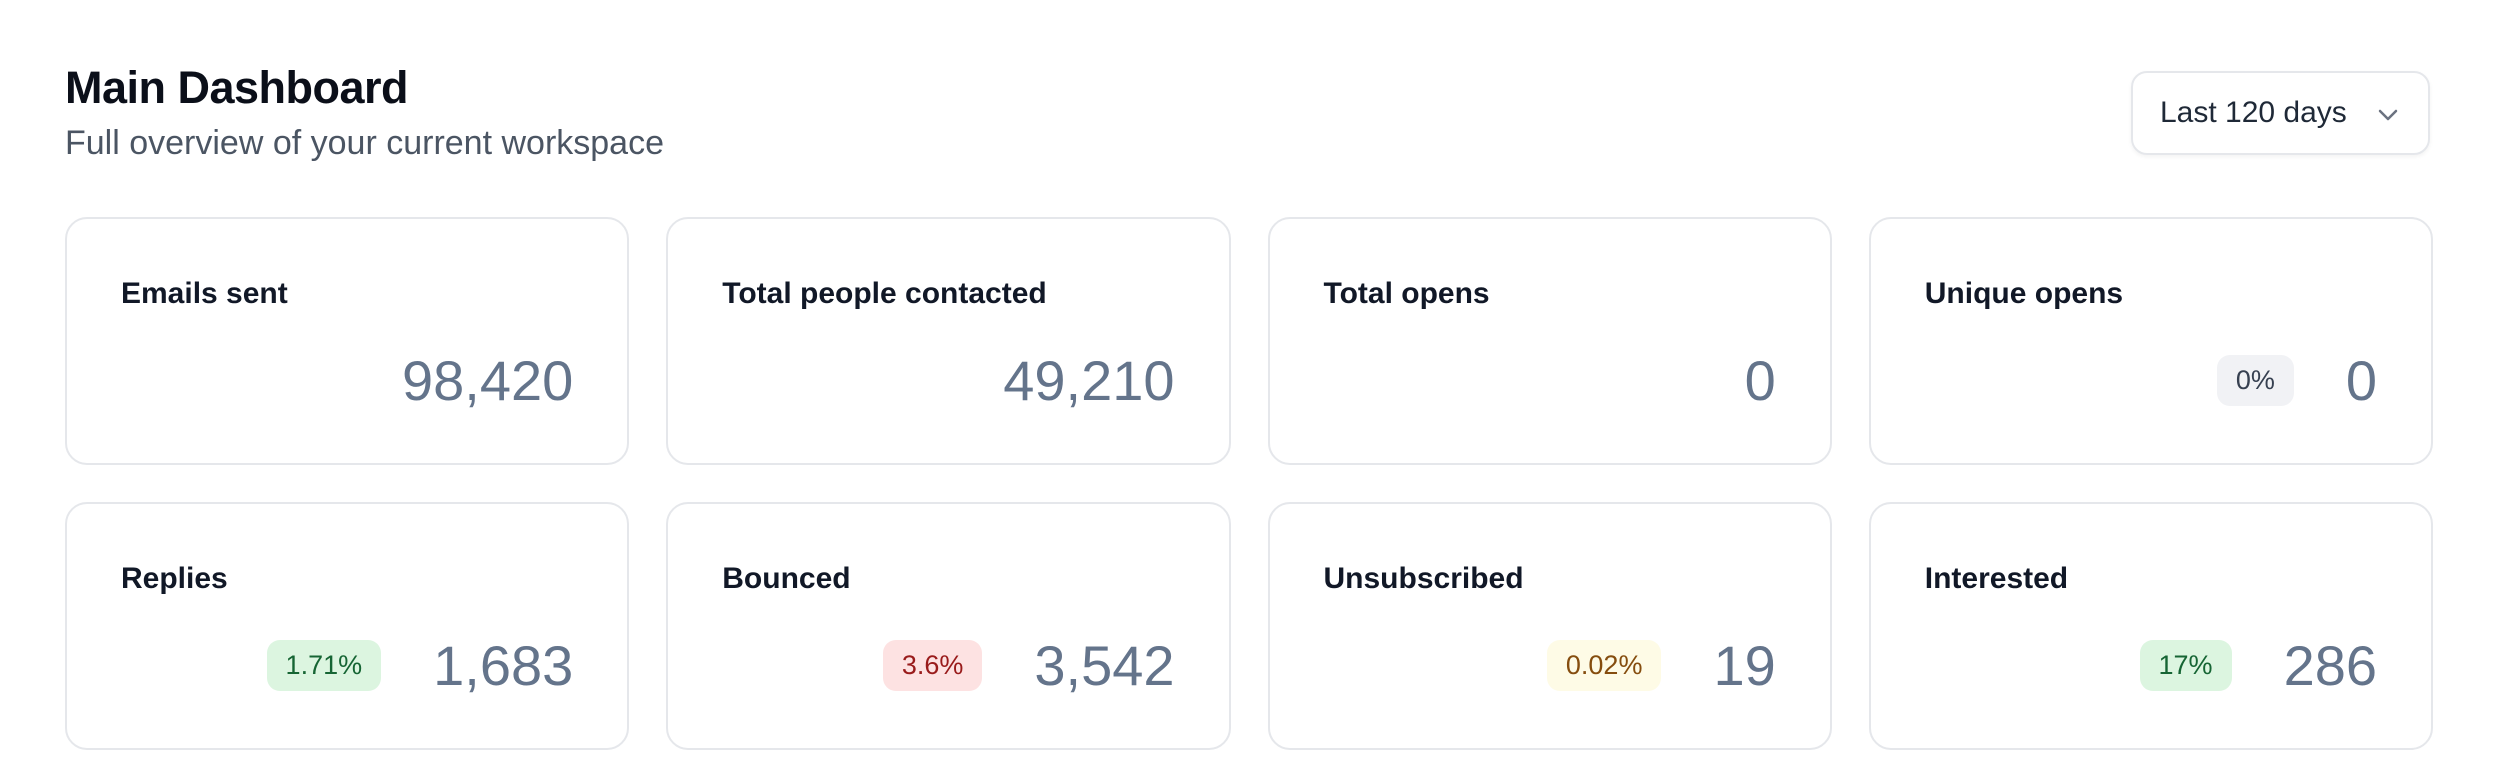 The width and height of the screenshot is (2498, 784). Describe the element at coordinates (2185, 665) in the screenshot. I see `stat-badge: 17%` at that location.